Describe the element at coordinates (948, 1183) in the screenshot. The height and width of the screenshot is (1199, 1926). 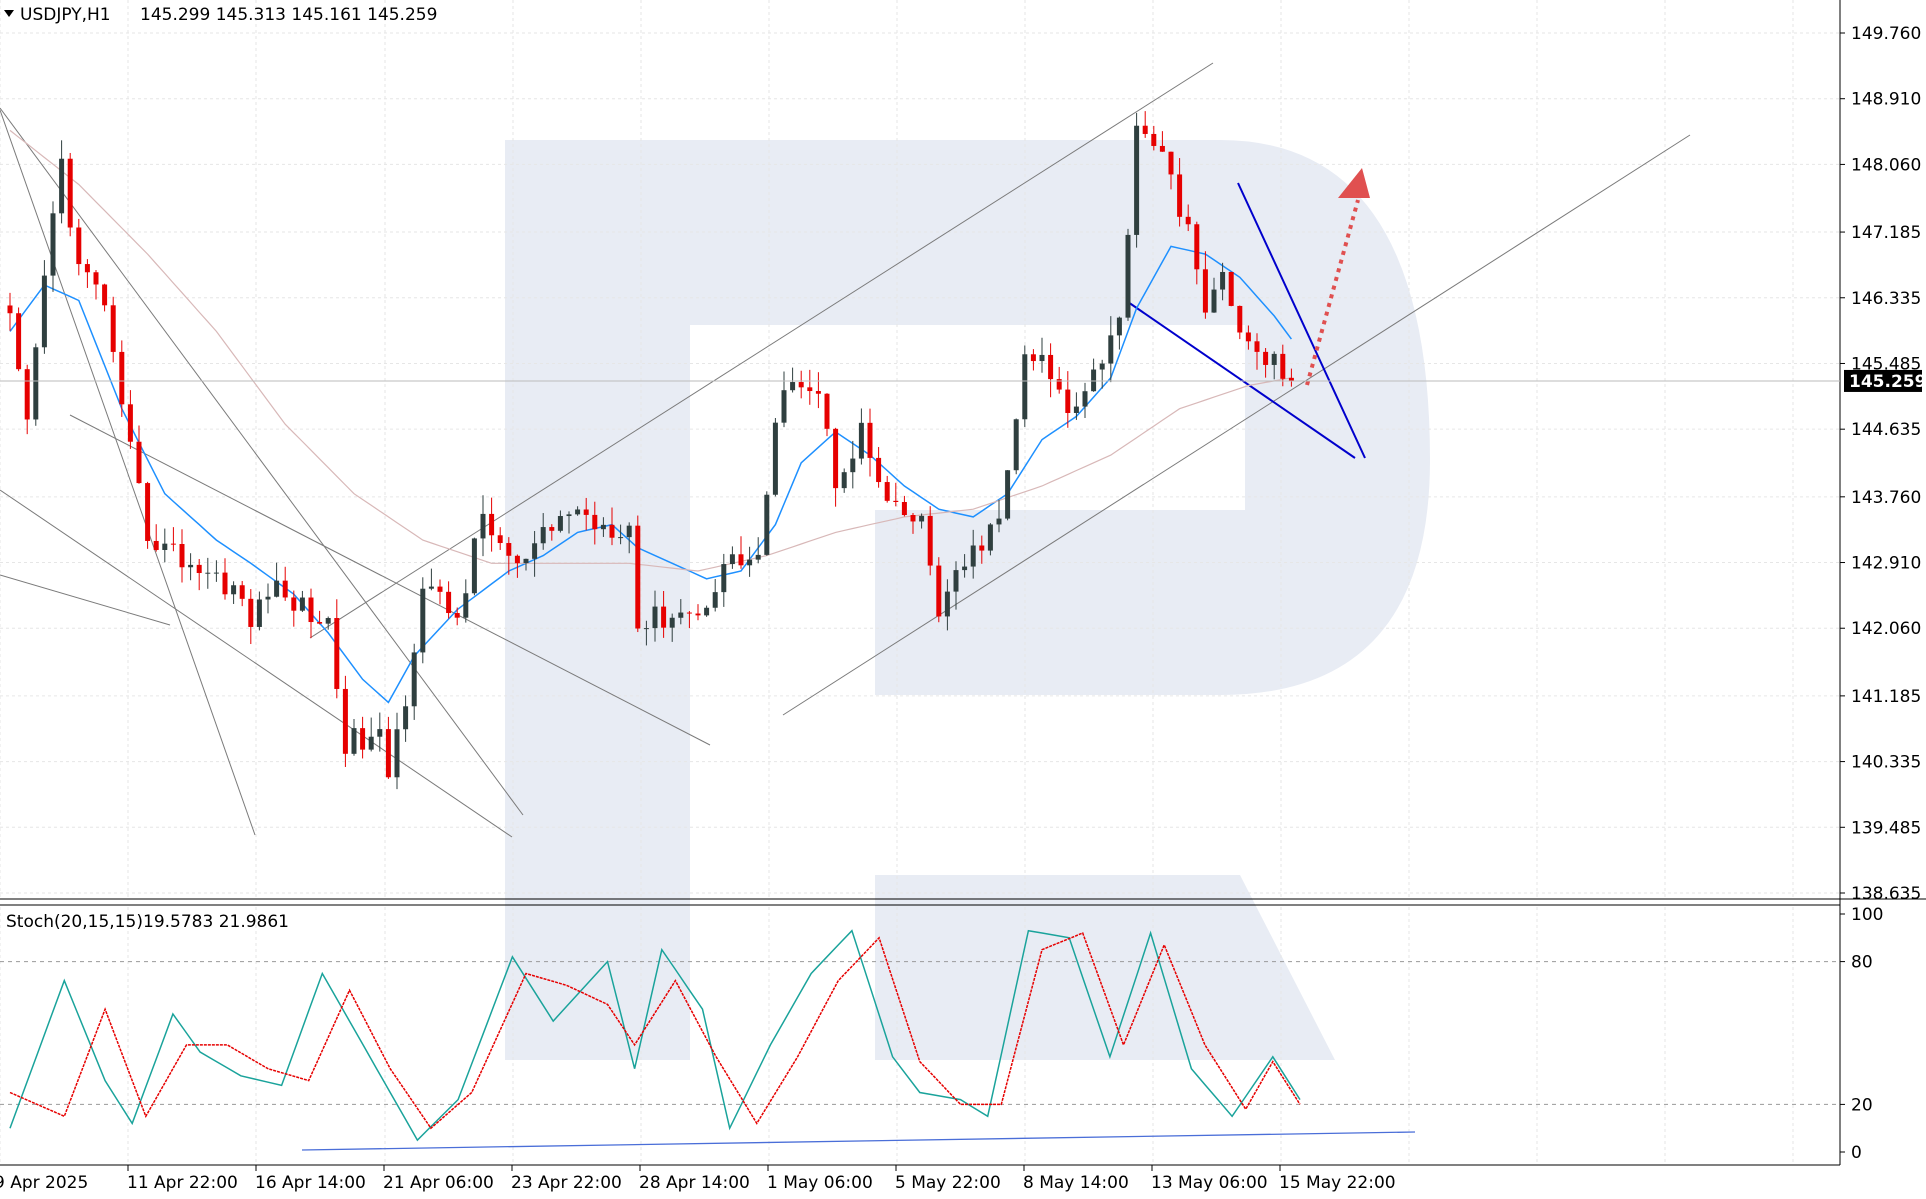
I see `time-tick-label: 5 May 22:00` at that location.